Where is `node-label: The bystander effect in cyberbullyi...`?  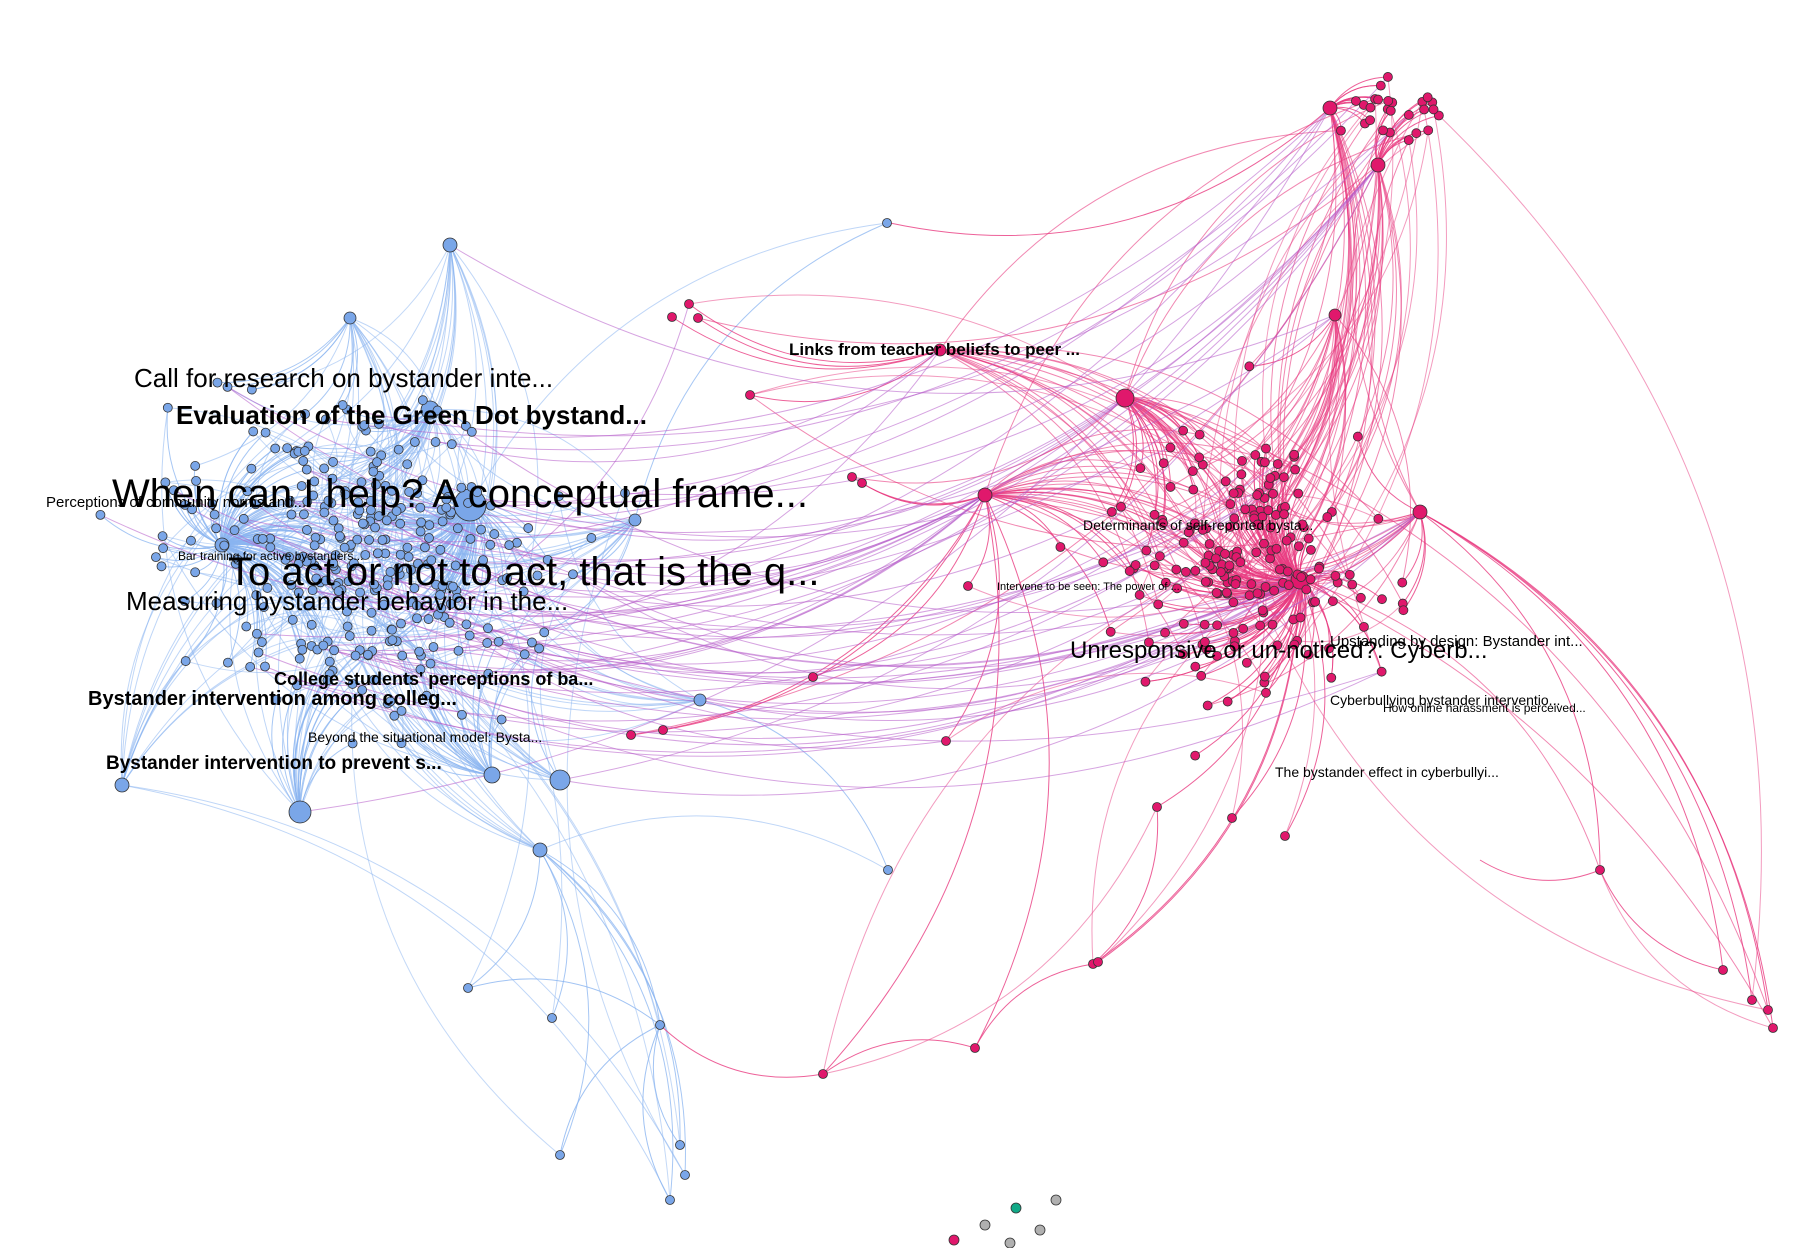
node-label: The bystander effect in cyberbullyi... is located at coordinates (1387, 772).